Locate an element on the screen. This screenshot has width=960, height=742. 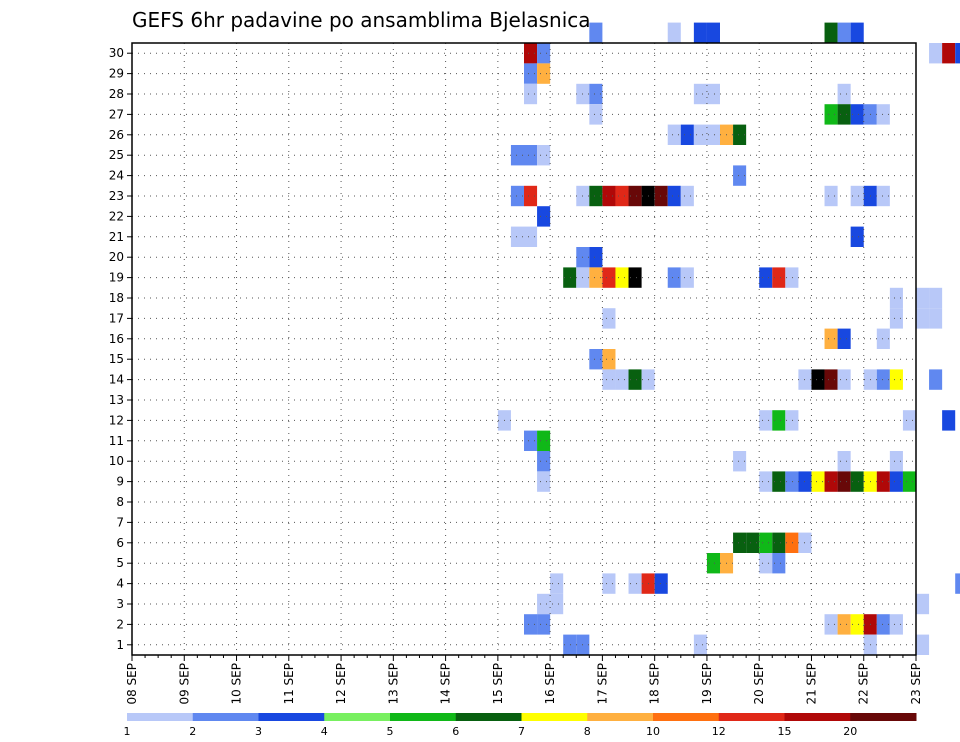
y-tick-label: 3 is located at coordinates (120, 604).